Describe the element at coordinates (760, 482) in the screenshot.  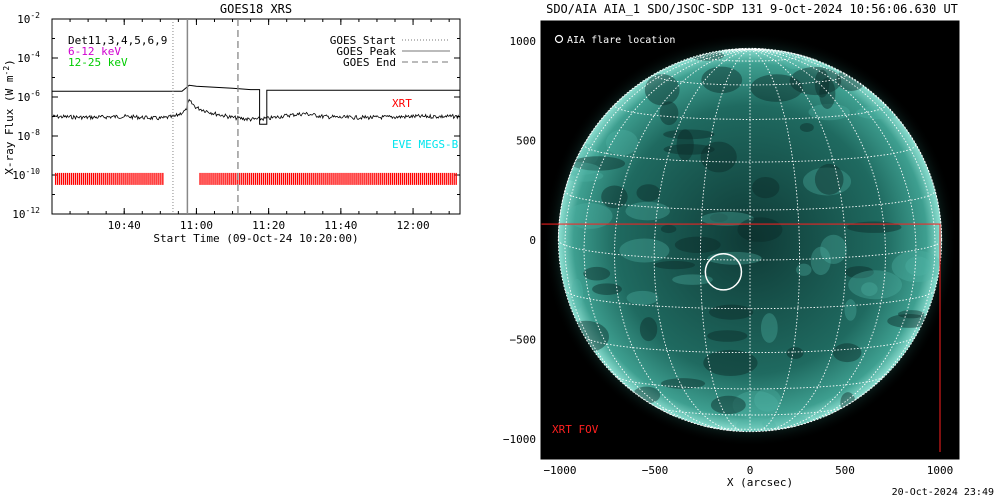
I see `aia-x-axis-label: X (arcsec)` at that location.